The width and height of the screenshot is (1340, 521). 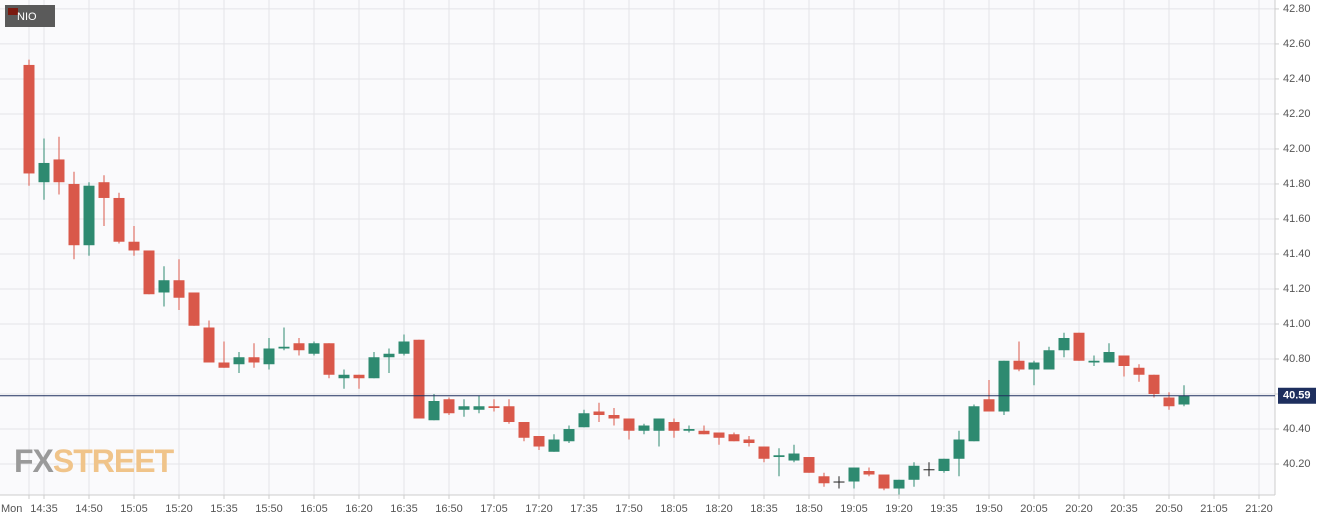 I want to click on watermark: FXSTREET, so click(x=94, y=461).